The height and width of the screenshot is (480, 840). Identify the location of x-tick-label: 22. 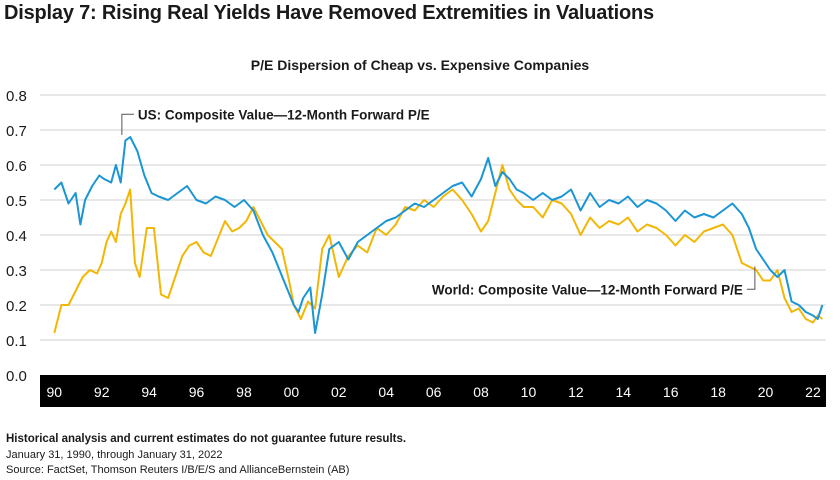
(813, 392).